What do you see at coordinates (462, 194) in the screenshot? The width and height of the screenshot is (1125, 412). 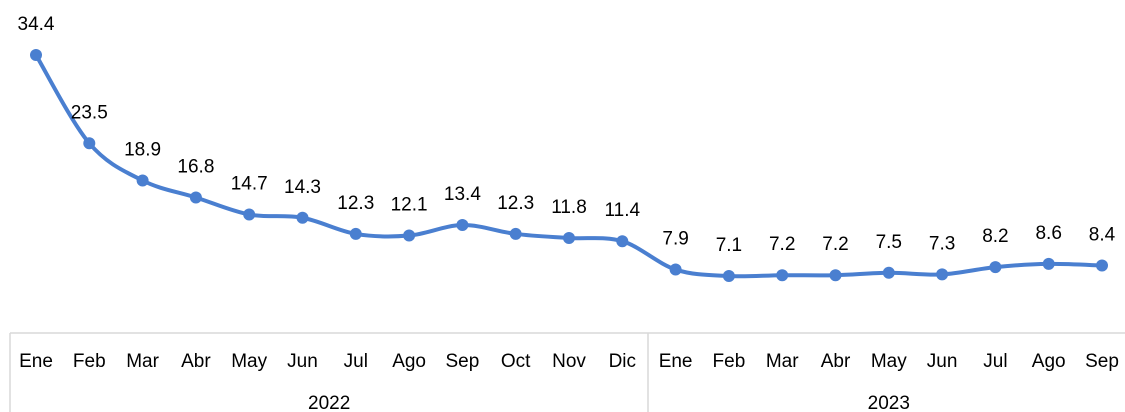 I see `data-label: 13.4` at bounding box center [462, 194].